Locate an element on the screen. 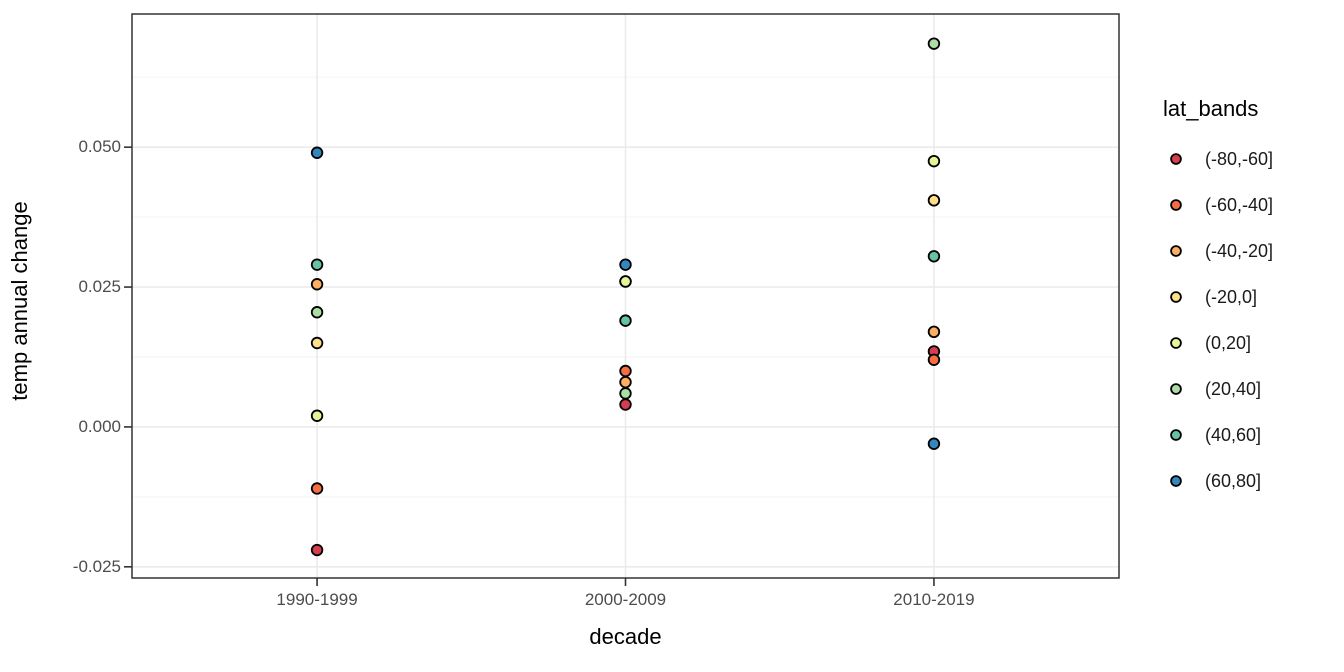 The width and height of the screenshot is (1344, 672). legend-item-label: (-80,-60] is located at coordinates (1239, 158).